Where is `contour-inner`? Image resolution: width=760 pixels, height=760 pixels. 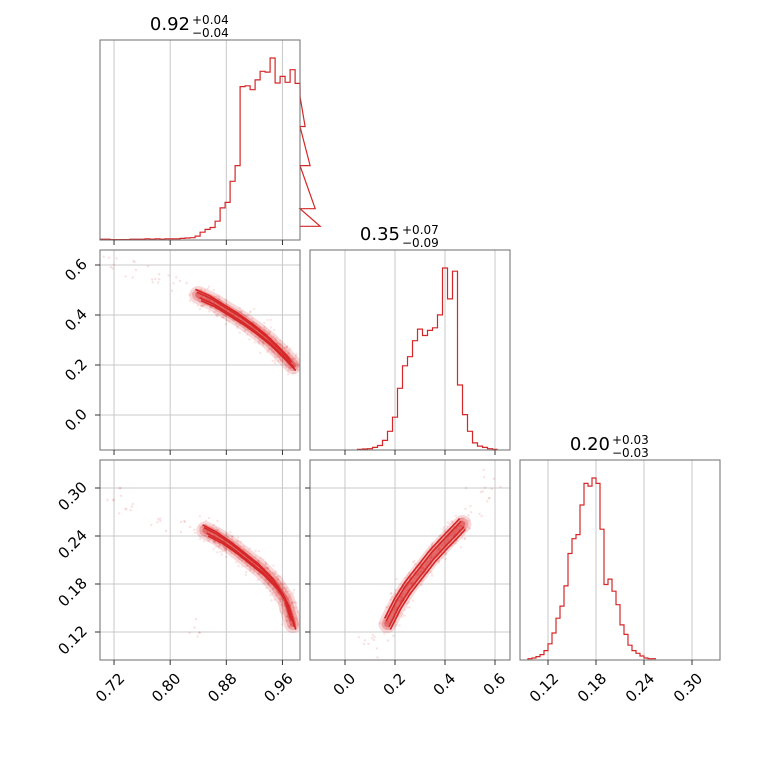 contour-inner is located at coordinates (245, 330).